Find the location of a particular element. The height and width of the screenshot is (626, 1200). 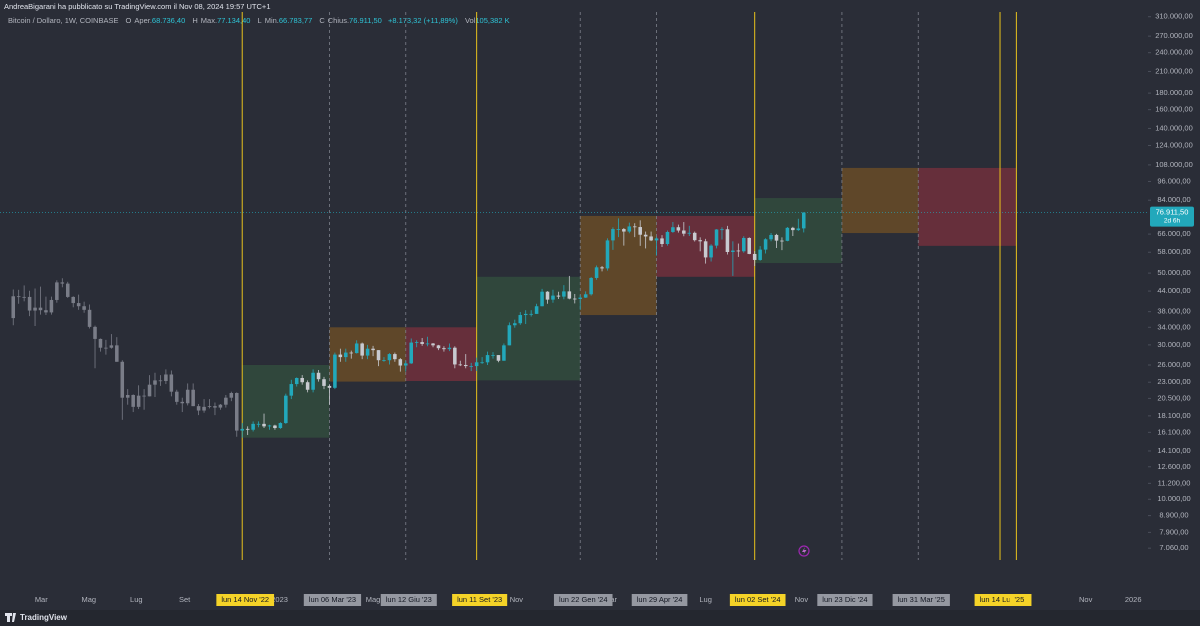

y-tick-label: 11.200,00 is located at coordinates (1174, 482).